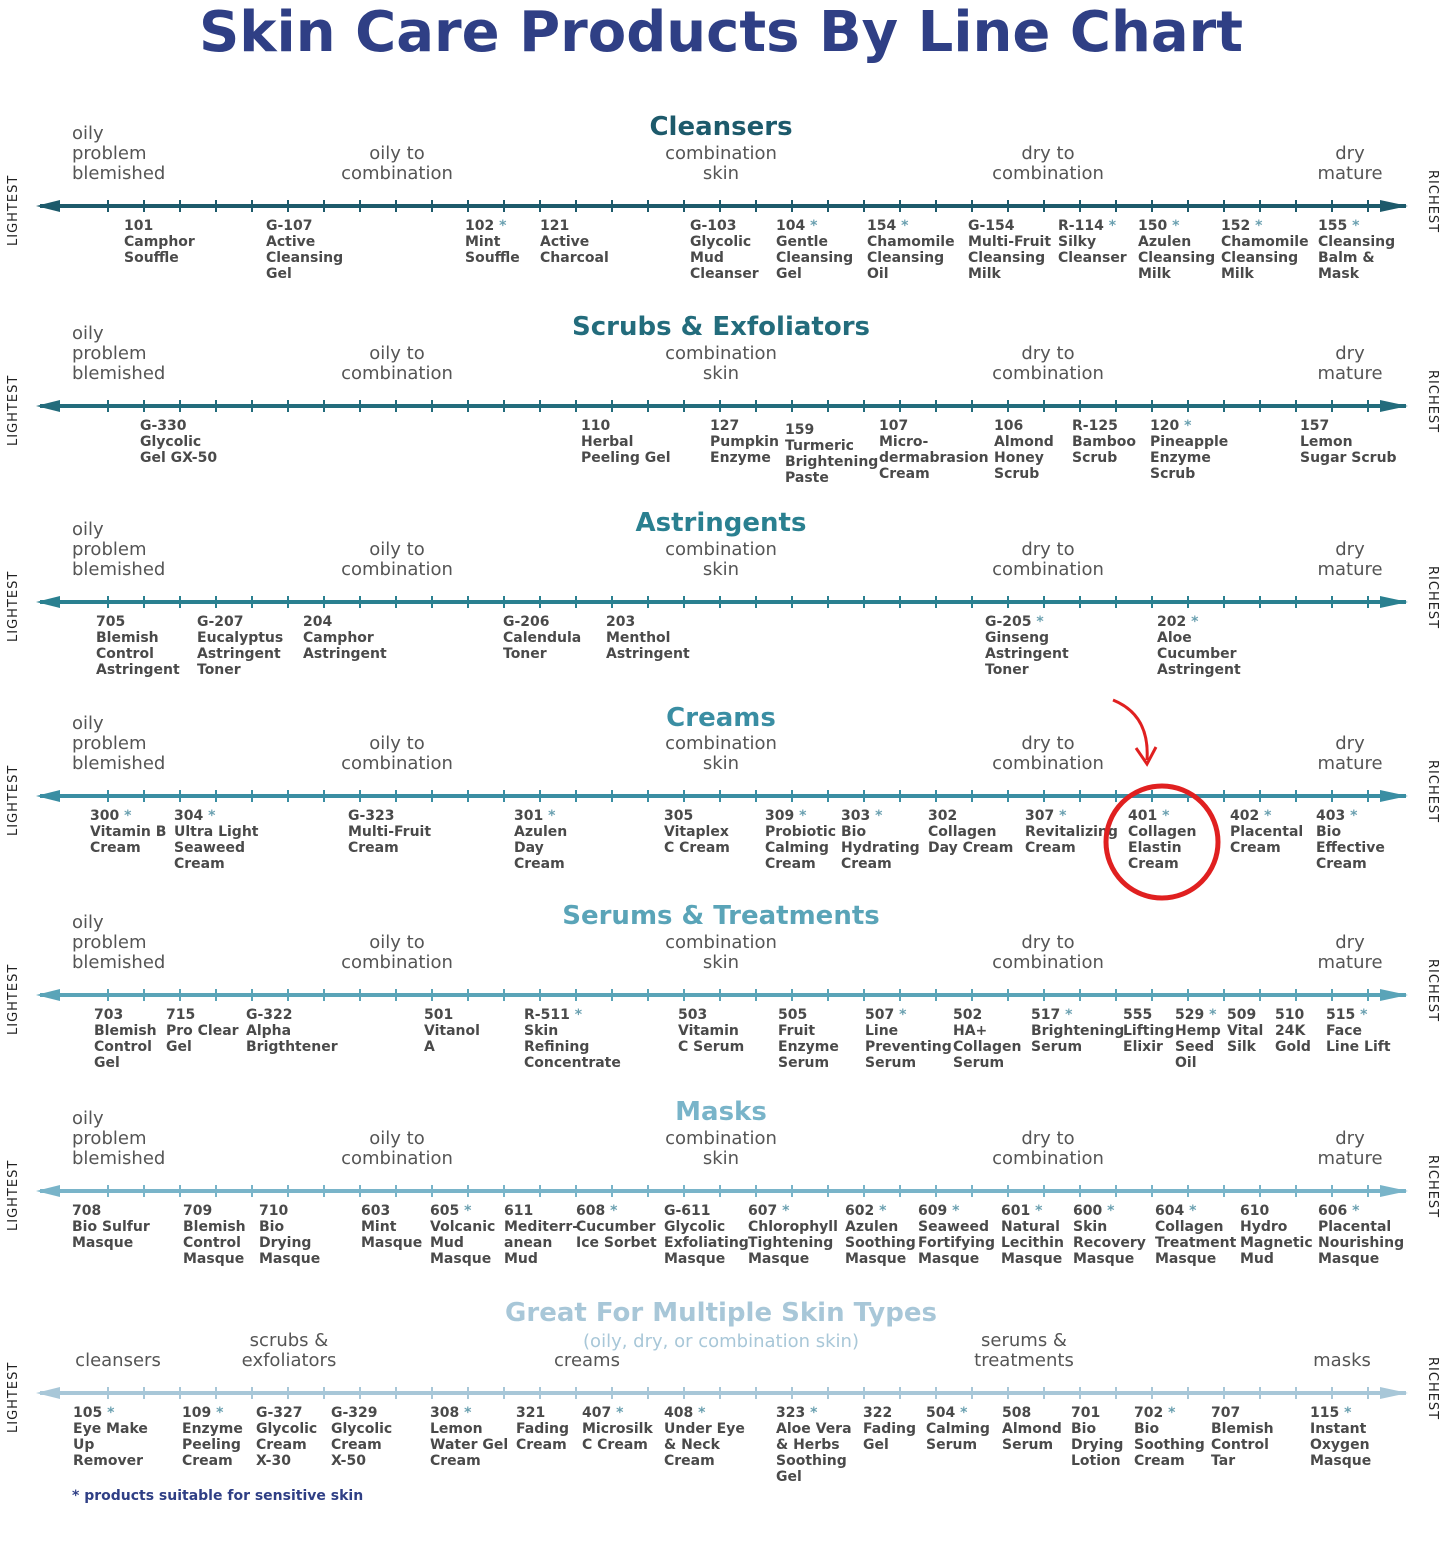  I want to click on product-code: G-206, so click(526, 622).